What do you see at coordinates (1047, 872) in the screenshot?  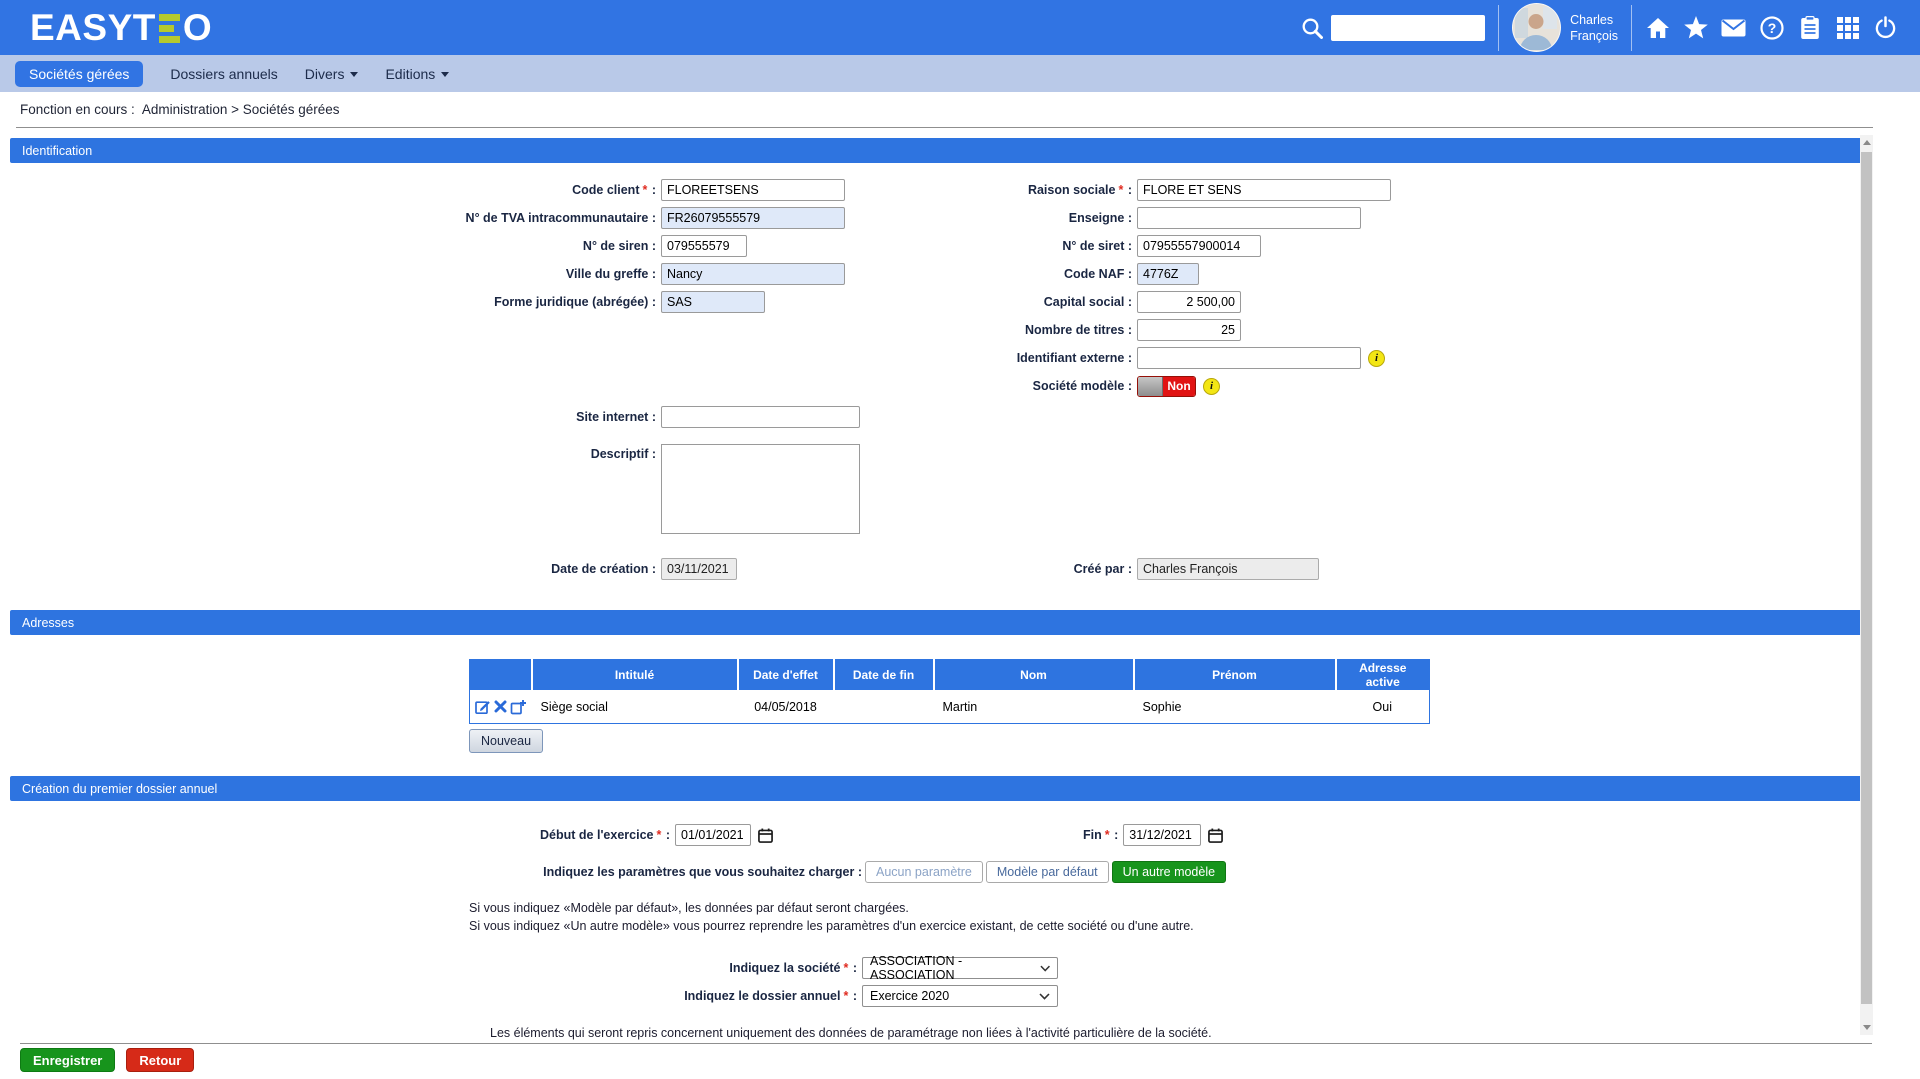 I see `modele-par-defaut-button: Modèle par défaut` at bounding box center [1047, 872].